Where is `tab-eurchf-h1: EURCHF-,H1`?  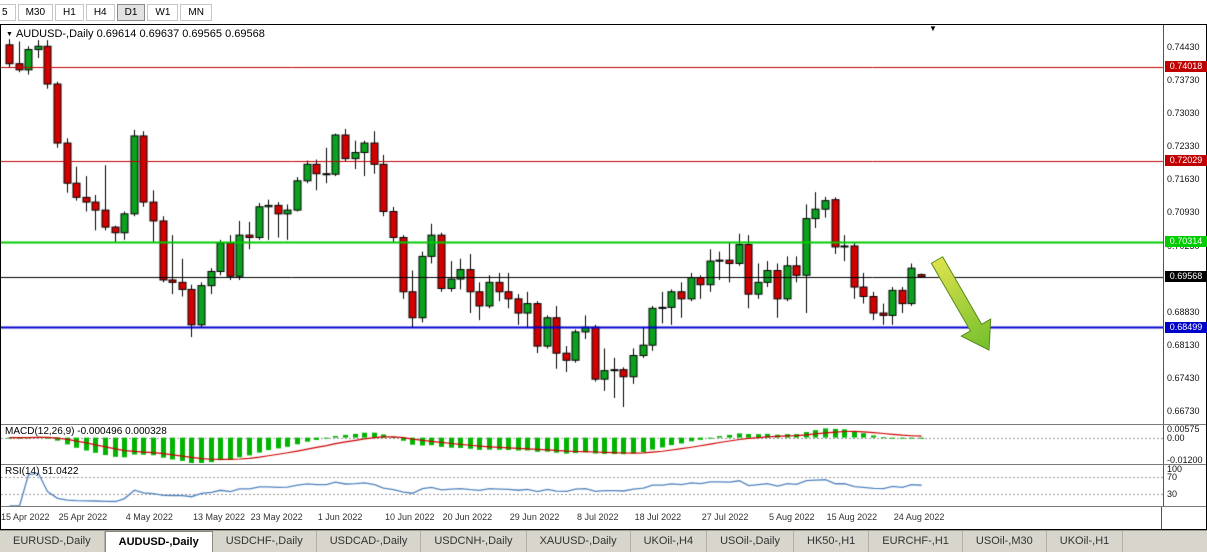 tab-eurchf-h1: EURCHF-,H1 is located at coordinates (916, 541).